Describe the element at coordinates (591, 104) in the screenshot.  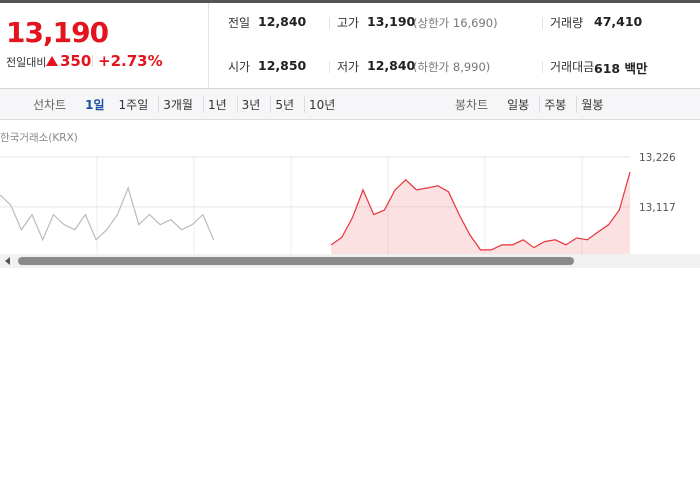
I see `tab: 월봉` at that location.